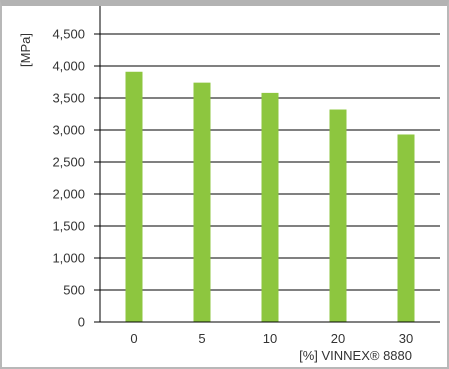 The image size is (449, 369). I want to click on x-tick-labels: 0 5 10 20 30, so click(271, 338).